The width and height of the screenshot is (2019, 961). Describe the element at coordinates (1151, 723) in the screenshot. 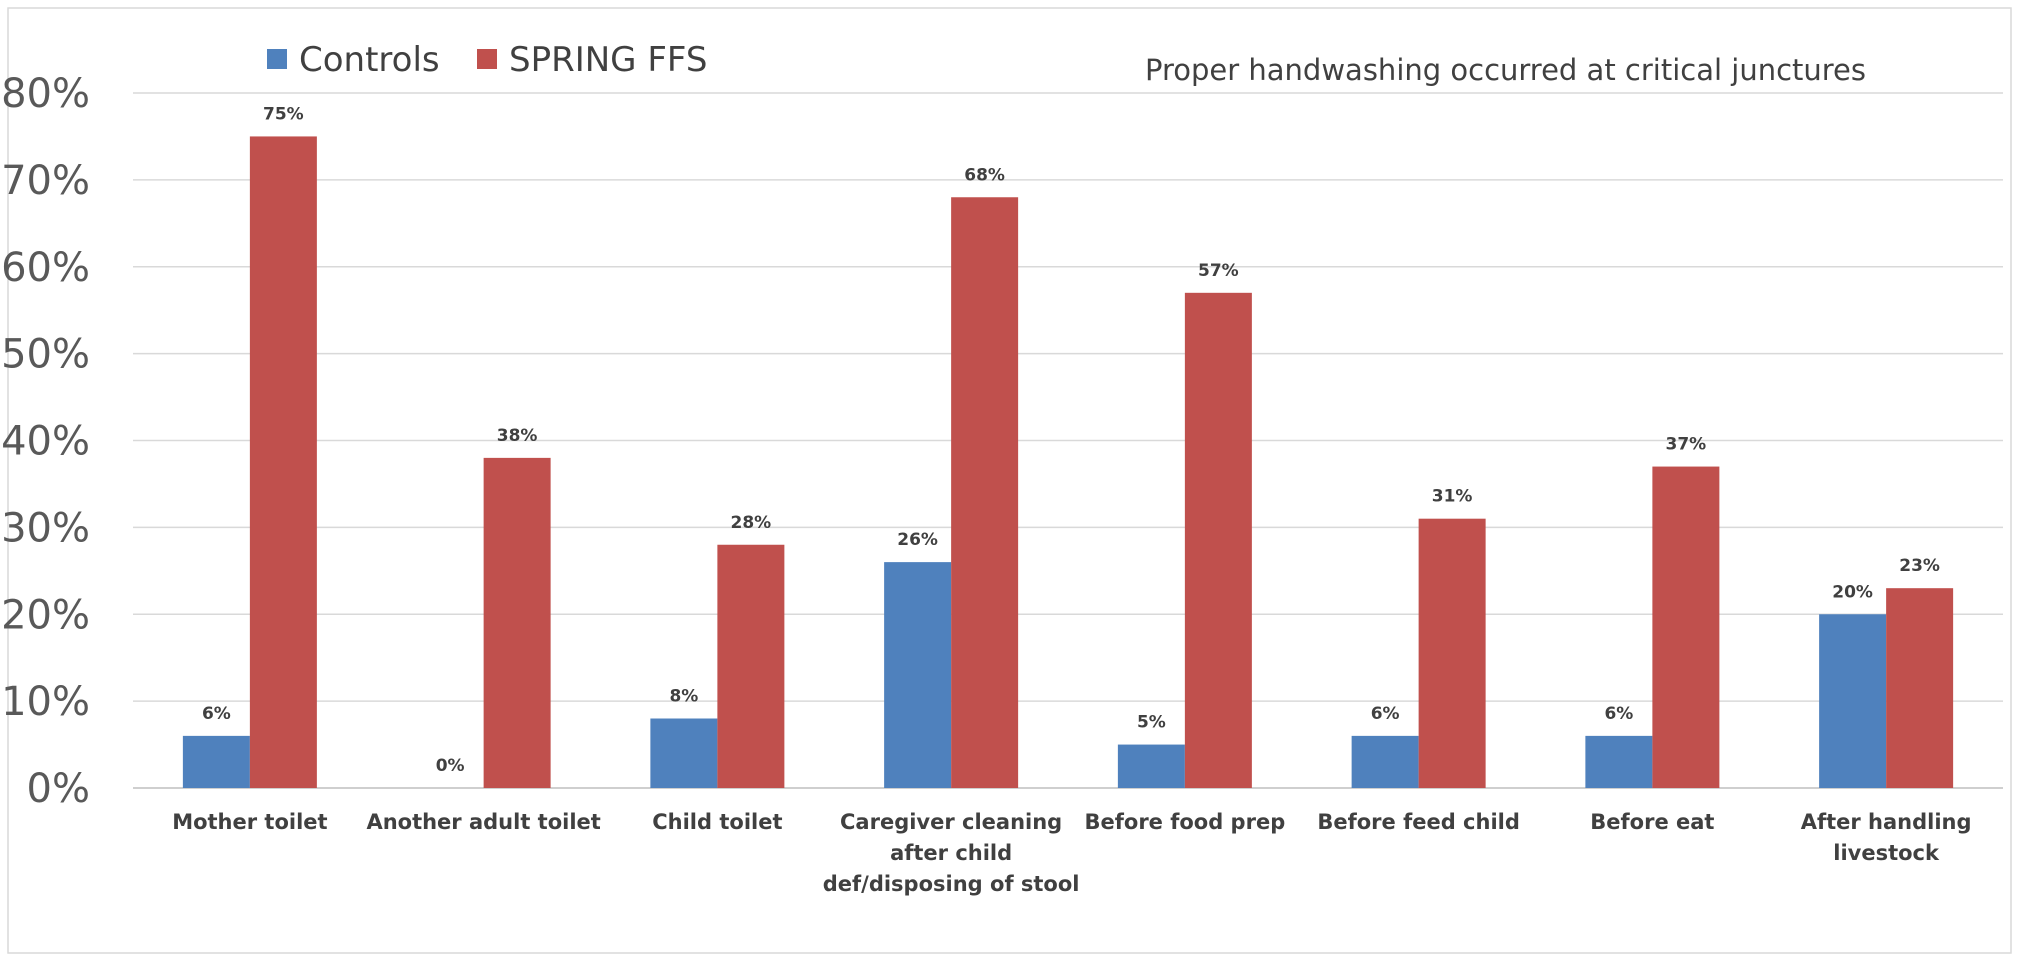

I see `data-label: 5%` at that location.